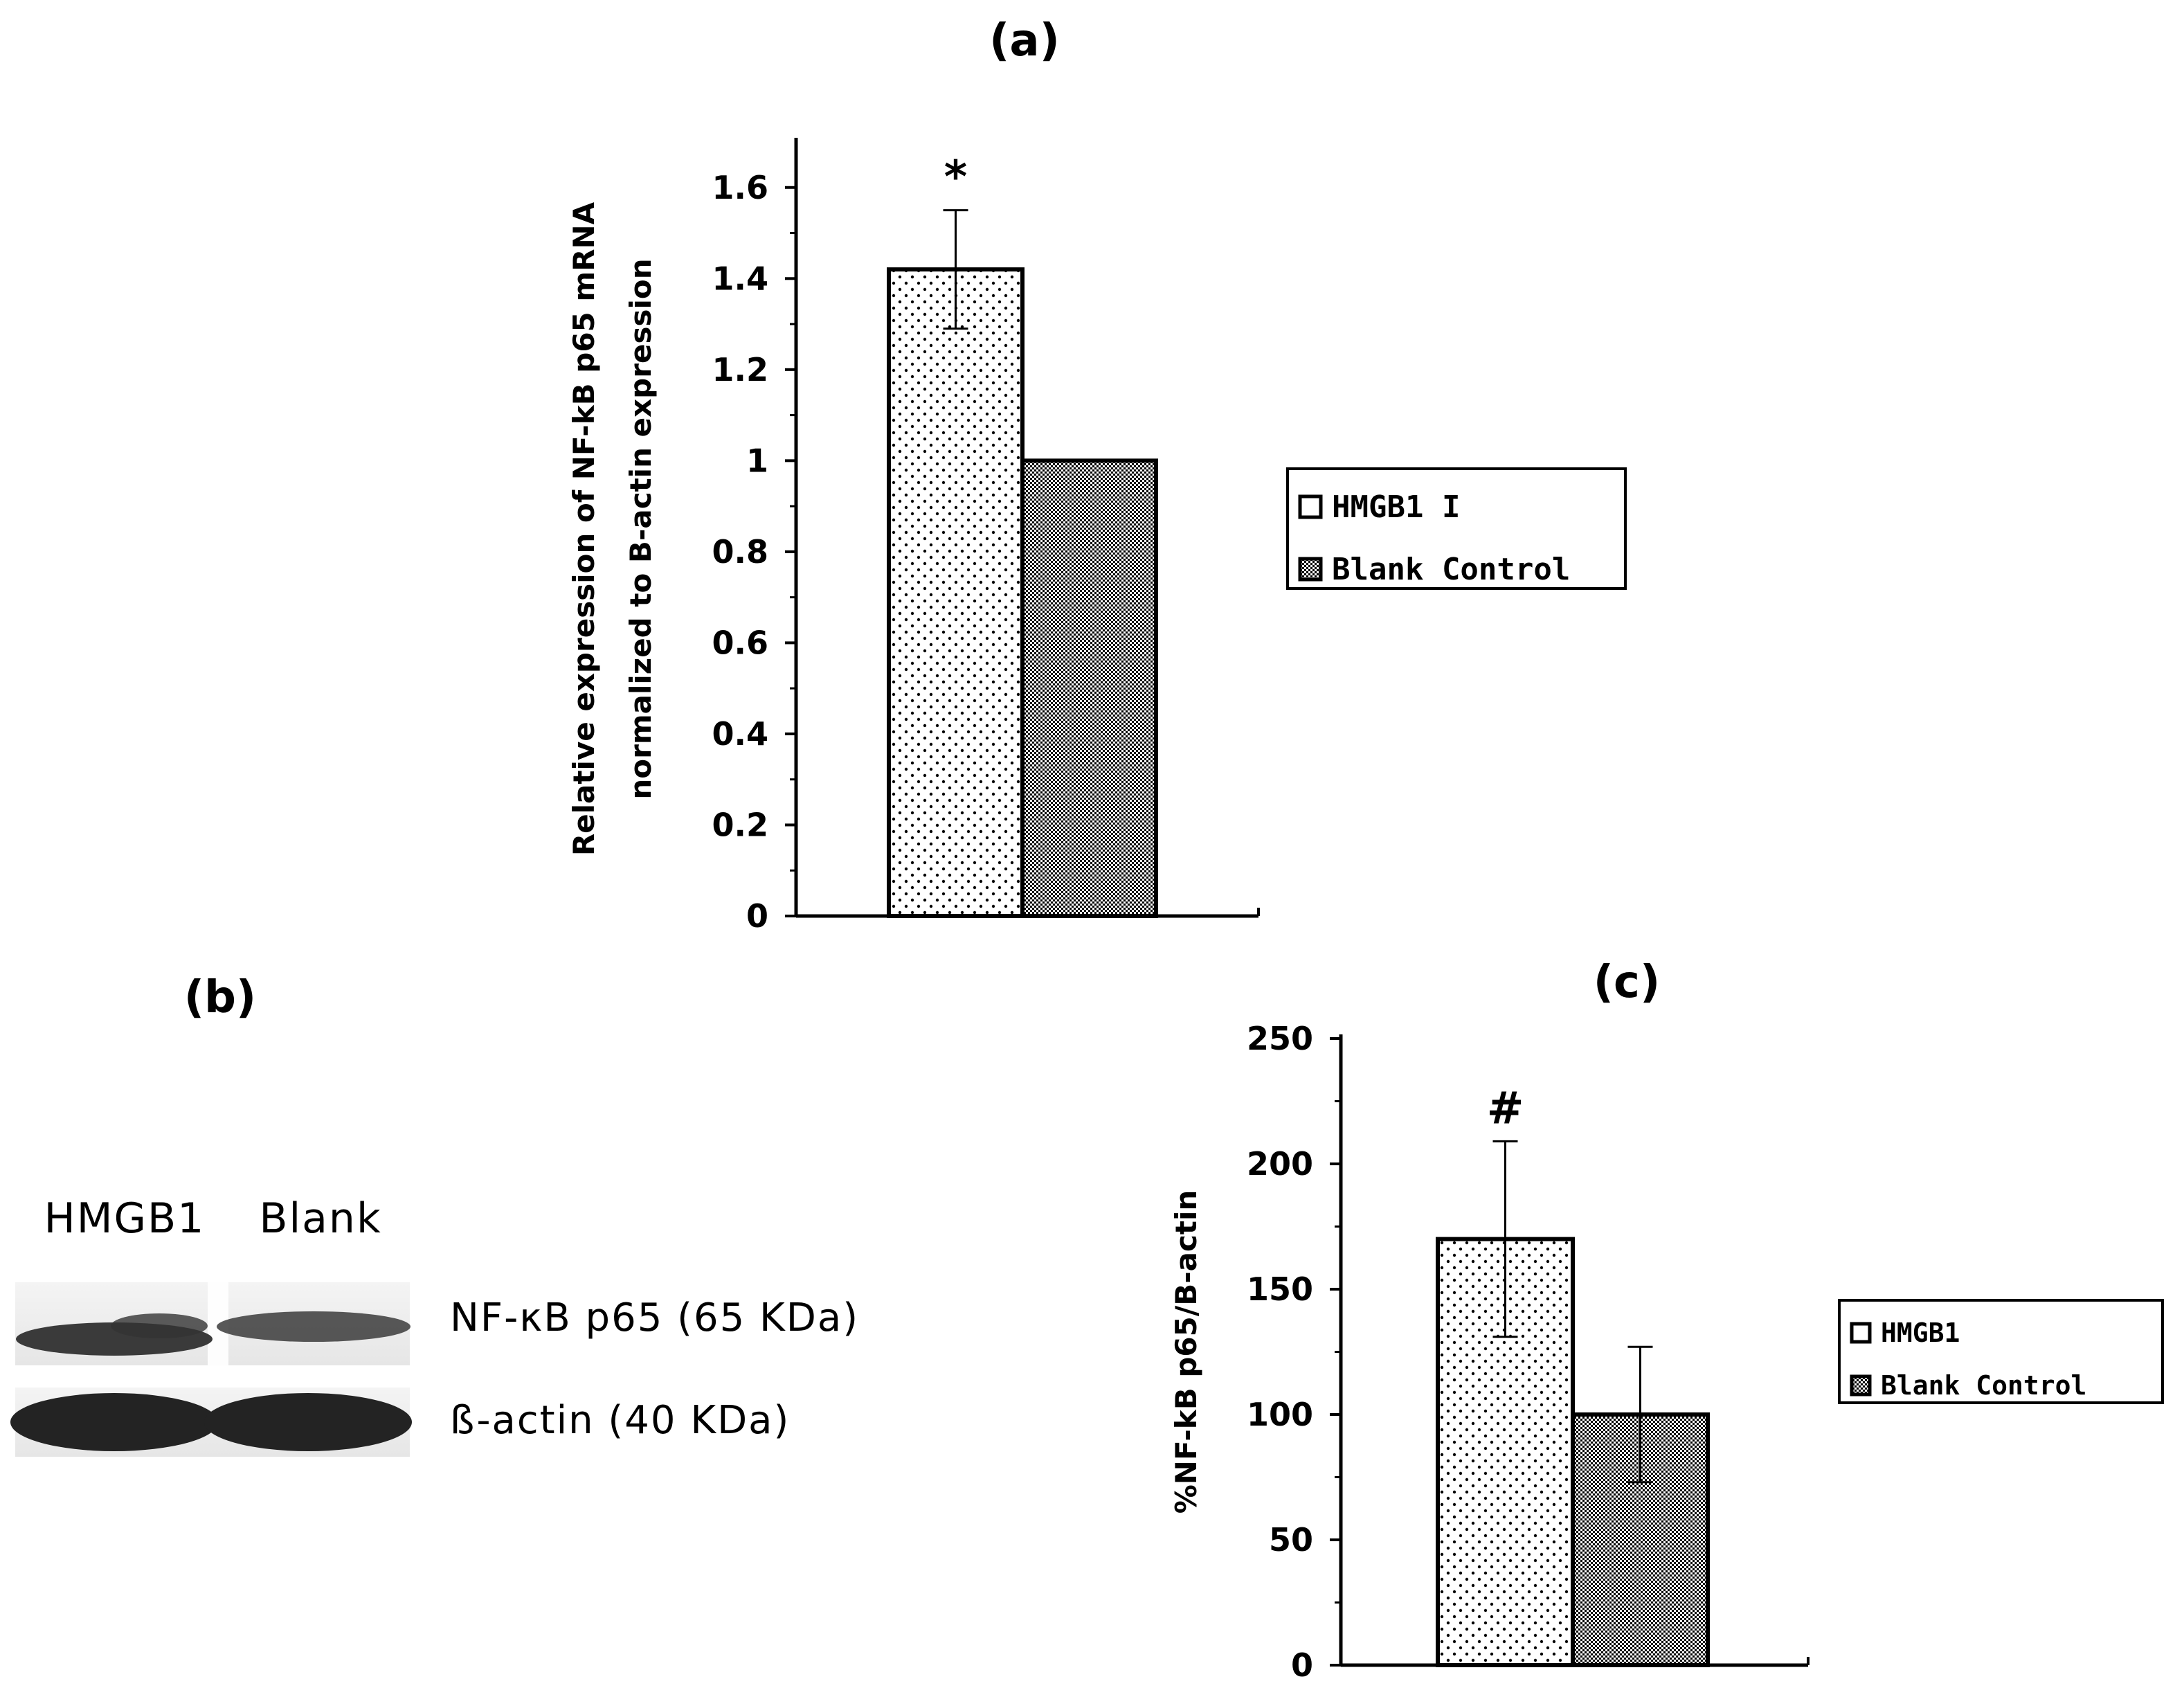 This screenshot has width=2184, height=1697. I want to click on y-tick-label: 1.2, so click(740, 369).